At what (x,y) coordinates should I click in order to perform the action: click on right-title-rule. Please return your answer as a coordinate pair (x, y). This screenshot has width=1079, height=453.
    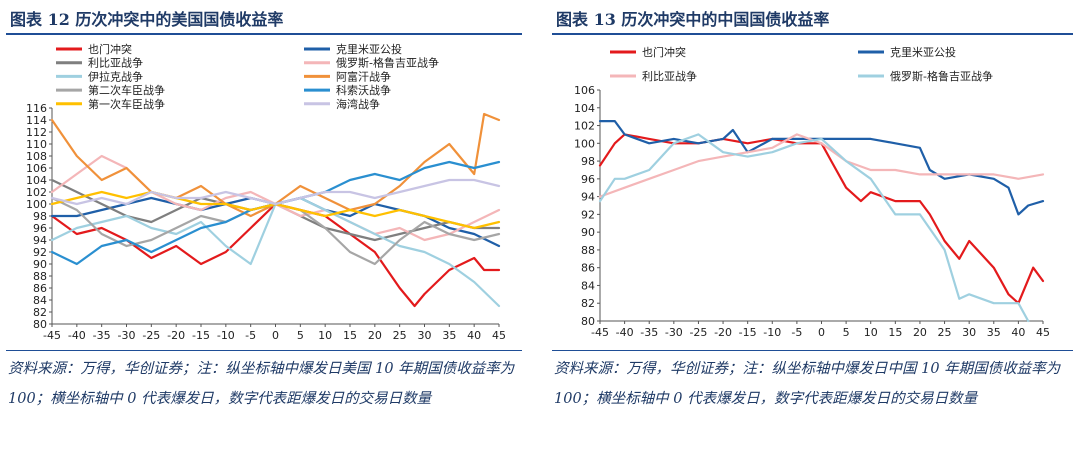
    Looking at the image, I should click on (812, 34).